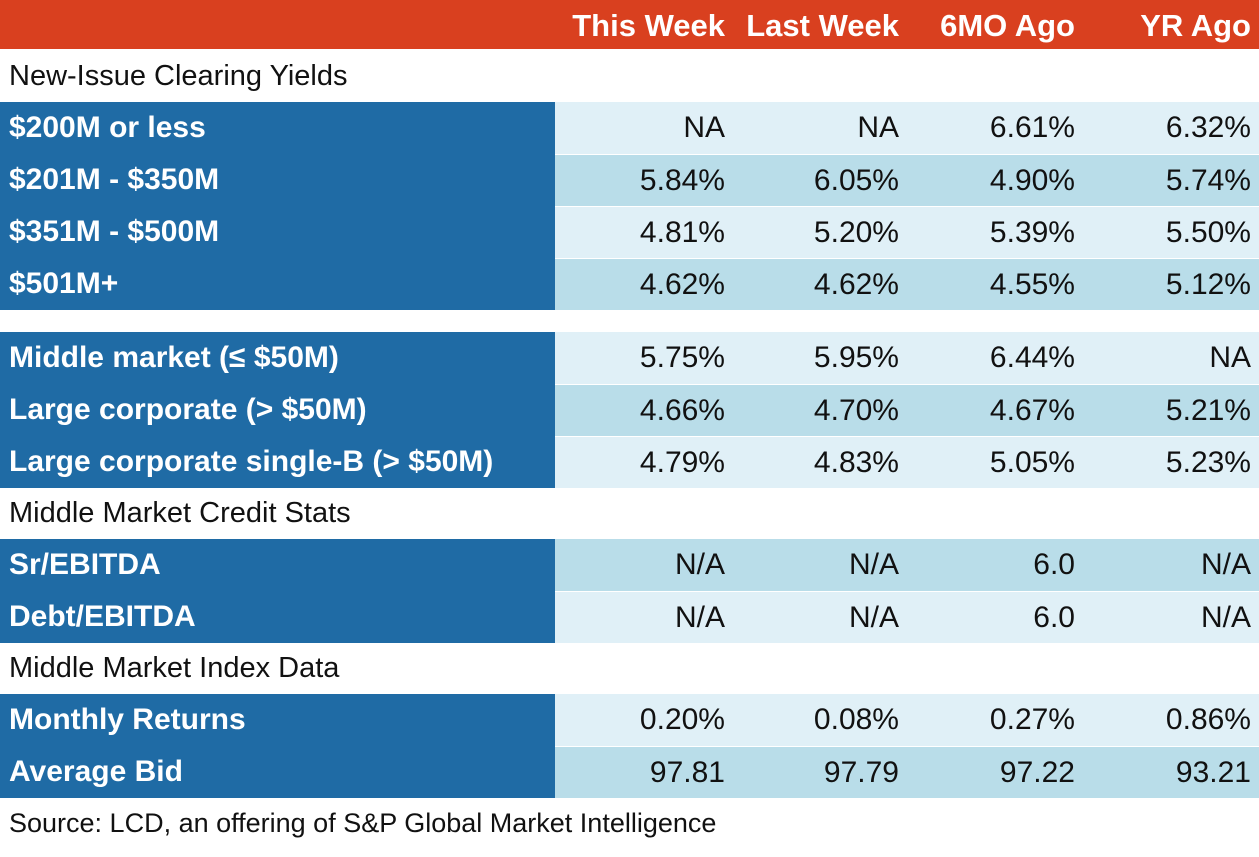 This screenshot has height=857, width=1259. I want to click on table-row: Debt/EBITDA N/A N/A 6.0 N/A, so click(629, 617).